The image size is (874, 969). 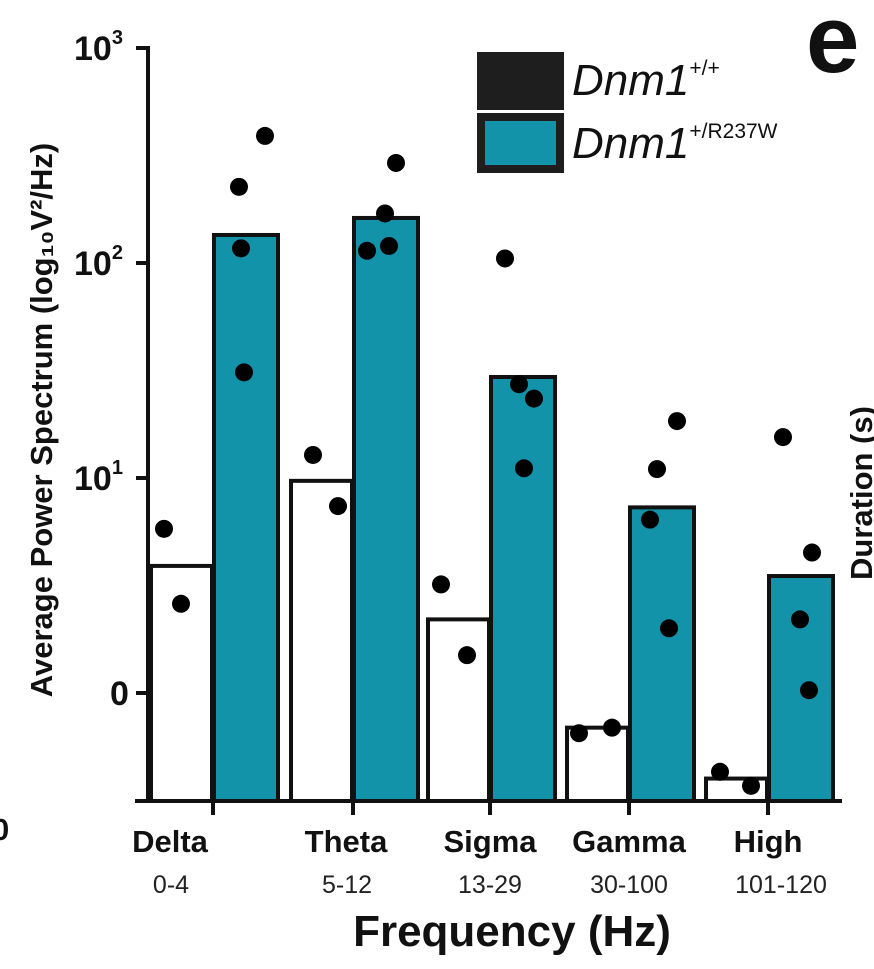 I want to click on left-panel-fragment: 0, so click(x=4, y=829).